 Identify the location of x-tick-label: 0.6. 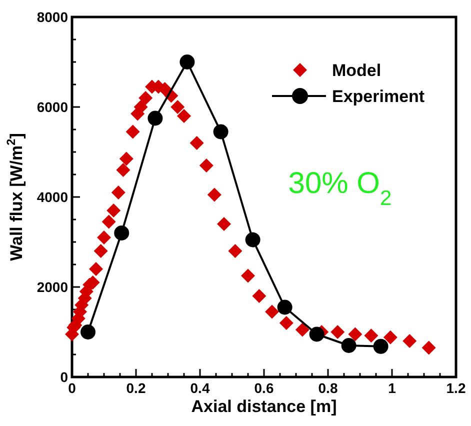
(264, 388).